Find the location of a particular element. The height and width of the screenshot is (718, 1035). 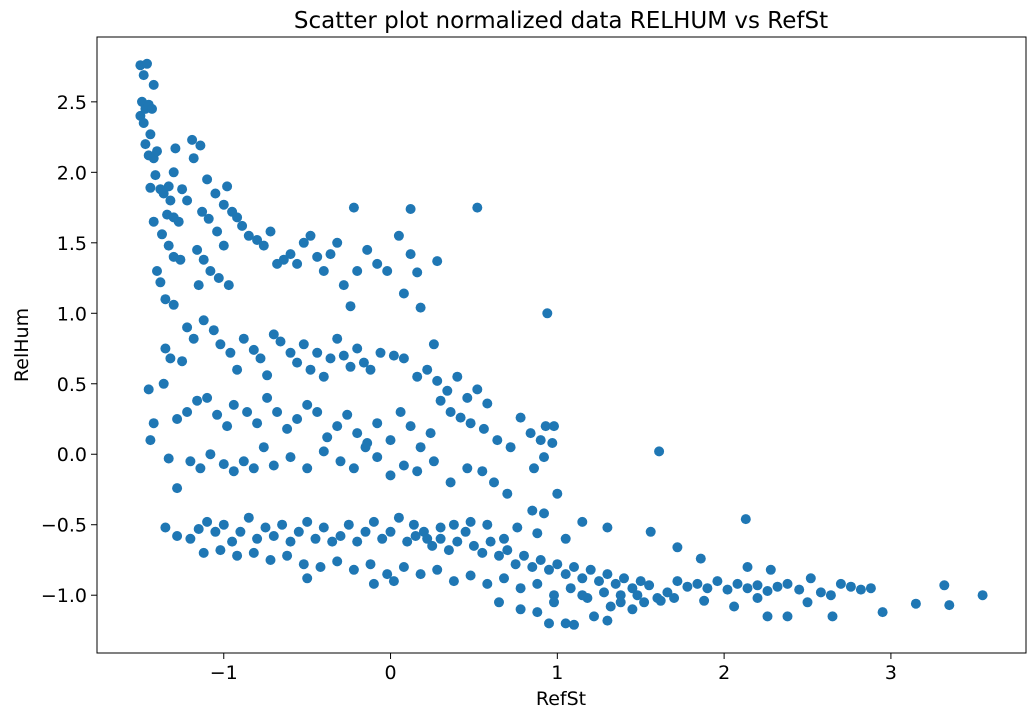

x-axis-ticks: −1 0 1 2 3 is located at coordinates (553, 668).